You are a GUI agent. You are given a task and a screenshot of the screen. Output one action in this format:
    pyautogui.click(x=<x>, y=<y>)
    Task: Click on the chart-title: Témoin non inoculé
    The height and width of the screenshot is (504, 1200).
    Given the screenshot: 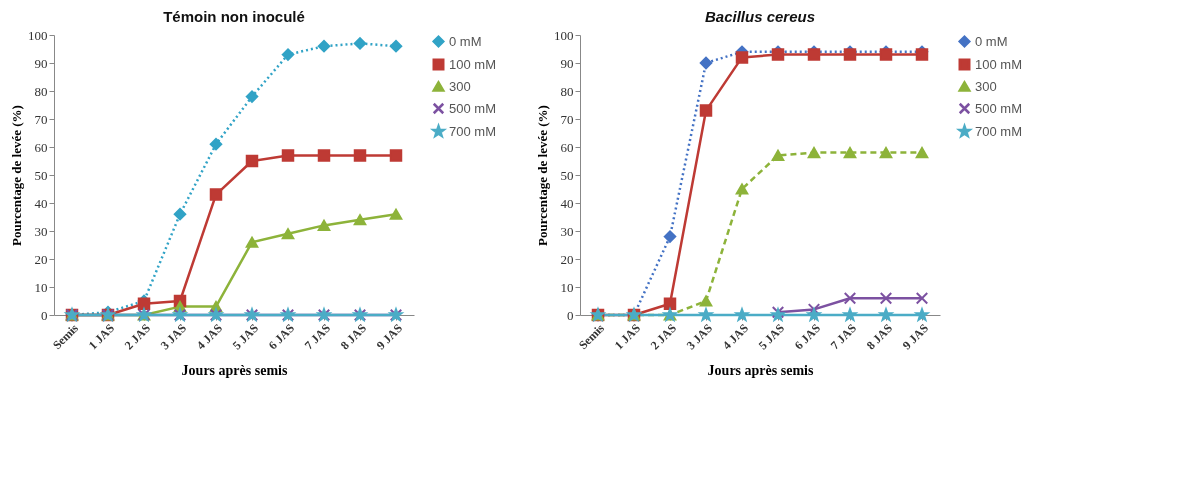 What is the action you would take?
    pyautogui.click(x=234, y=16)
    